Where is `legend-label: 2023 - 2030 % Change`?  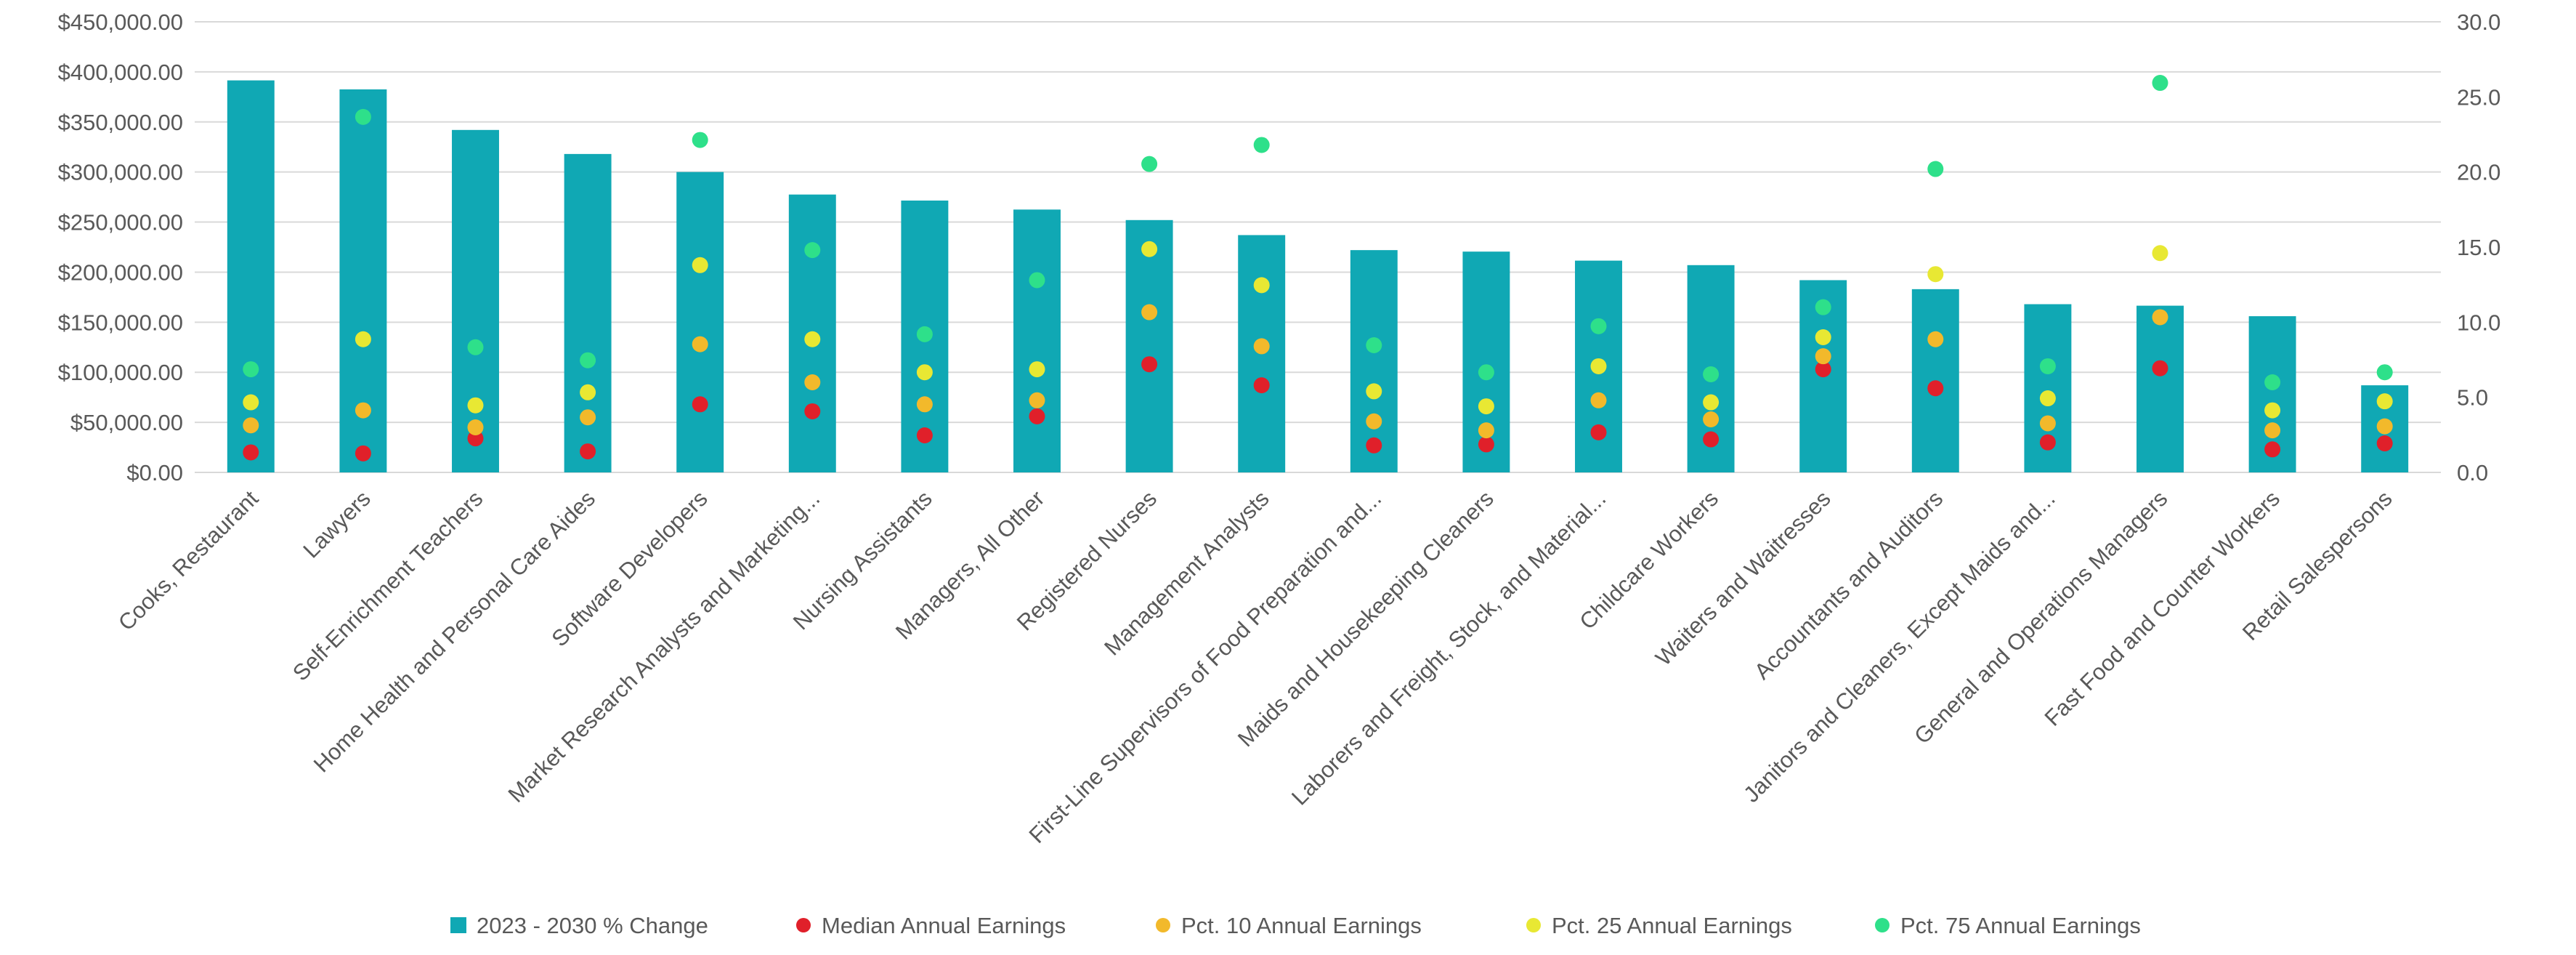 legend-label: 2023 - 2030 % Change is located at coordinates (592, 926).